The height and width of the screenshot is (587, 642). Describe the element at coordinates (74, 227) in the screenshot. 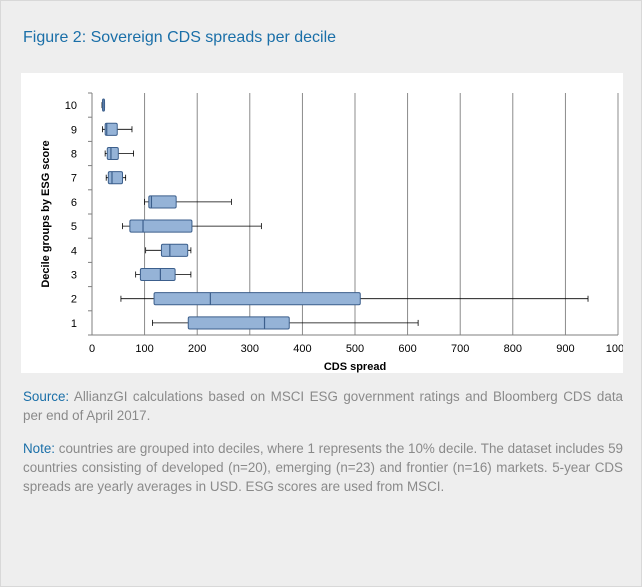

I see `y-tick-5: 5` at that location.